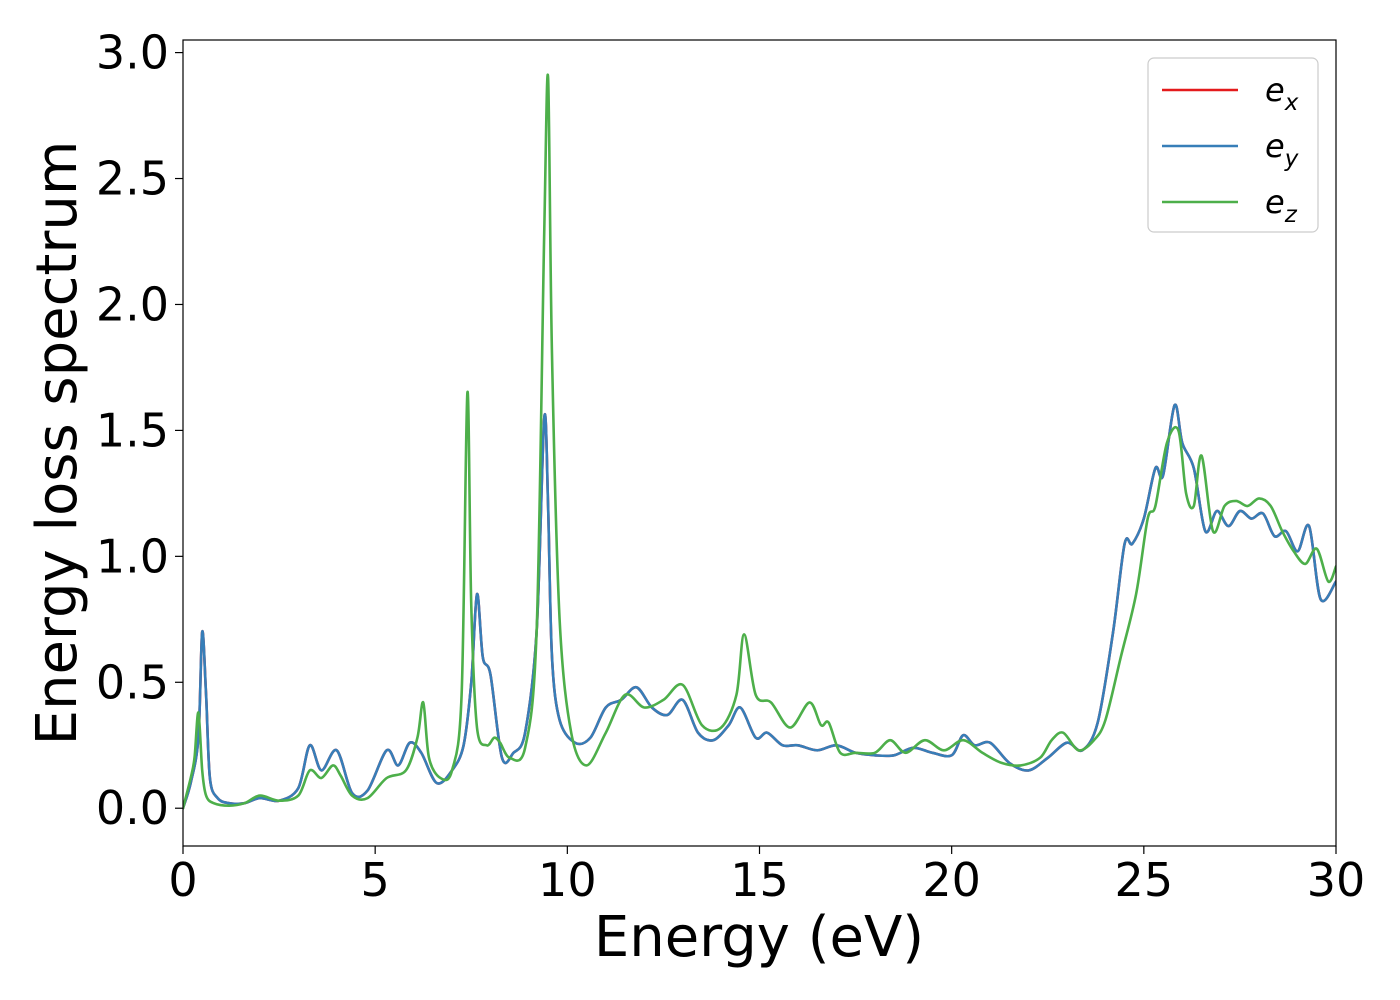  What do you see at coordinates (182, 880) in the screenshot?
I see `x-tick-label: 0` at bounding box center [182, 880].